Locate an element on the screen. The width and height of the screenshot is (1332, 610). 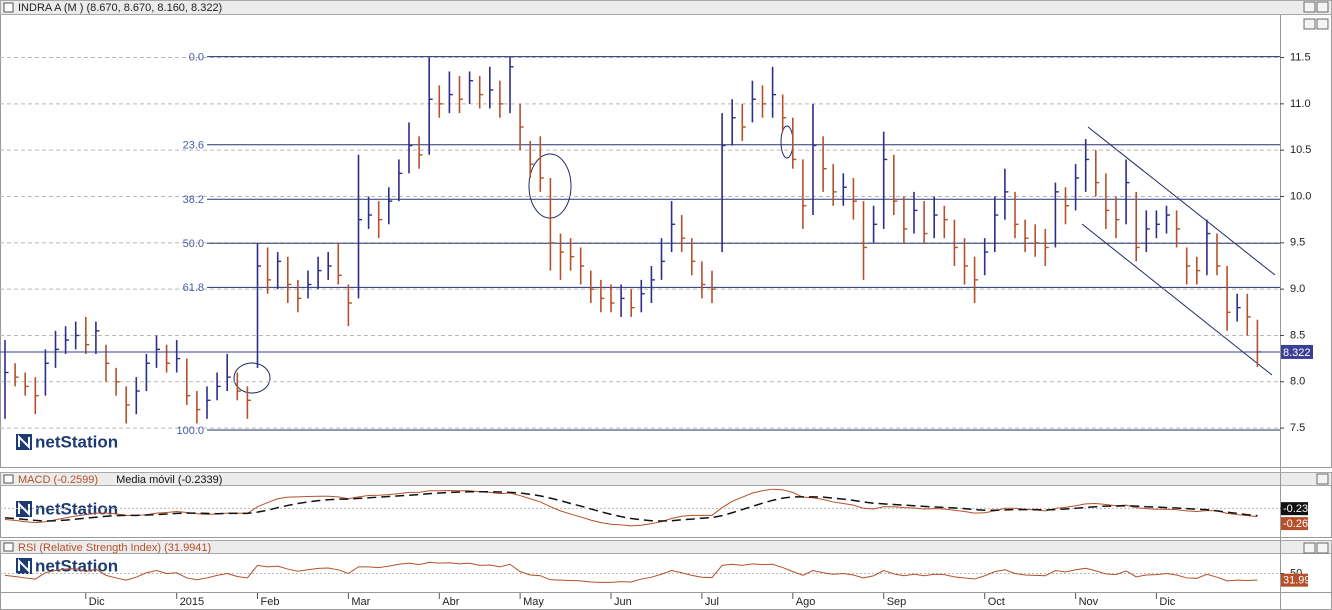
fibonacci-label: 38.2 is located at coordinates (193, 200).